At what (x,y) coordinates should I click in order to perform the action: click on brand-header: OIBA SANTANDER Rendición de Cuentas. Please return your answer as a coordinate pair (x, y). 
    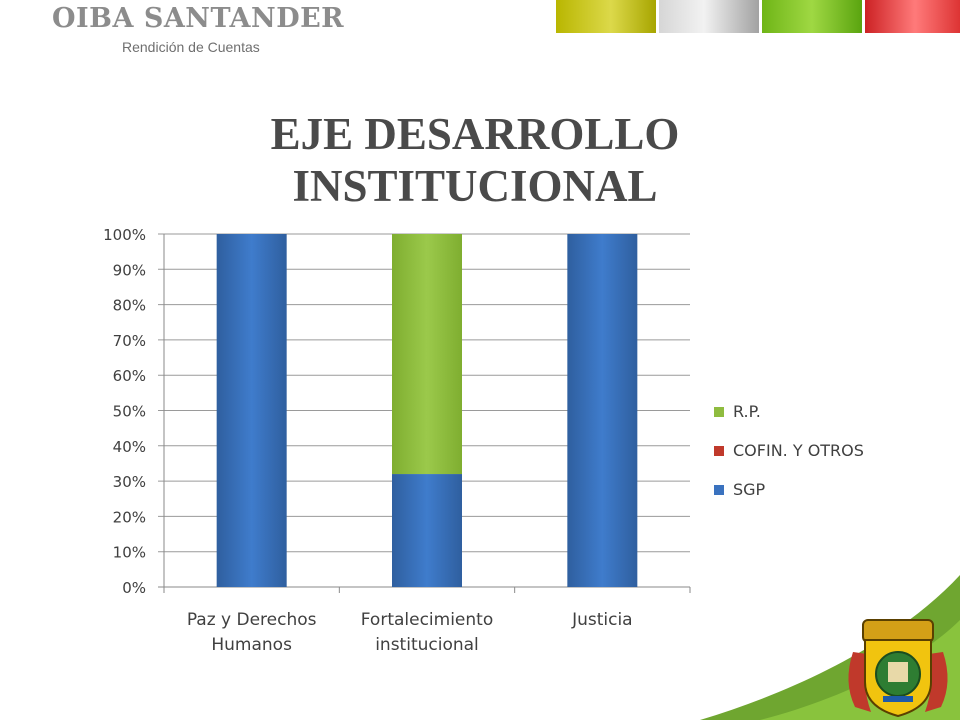
    Looking at the image, I should click on (198, 29).